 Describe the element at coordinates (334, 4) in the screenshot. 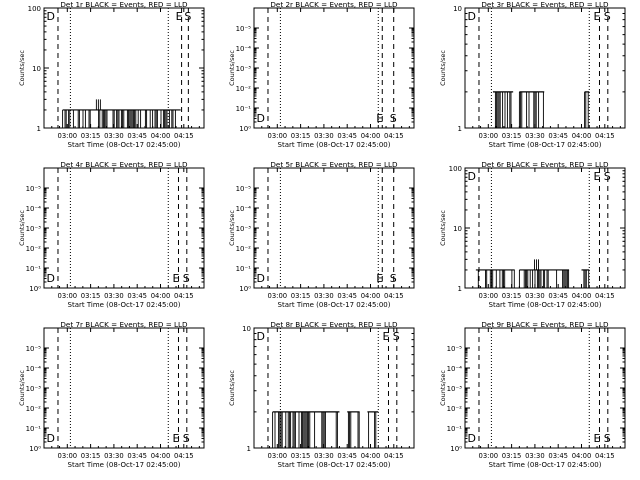

I see `panel-title: Det 2r BLACK = Events, RED = LLD` at that location.